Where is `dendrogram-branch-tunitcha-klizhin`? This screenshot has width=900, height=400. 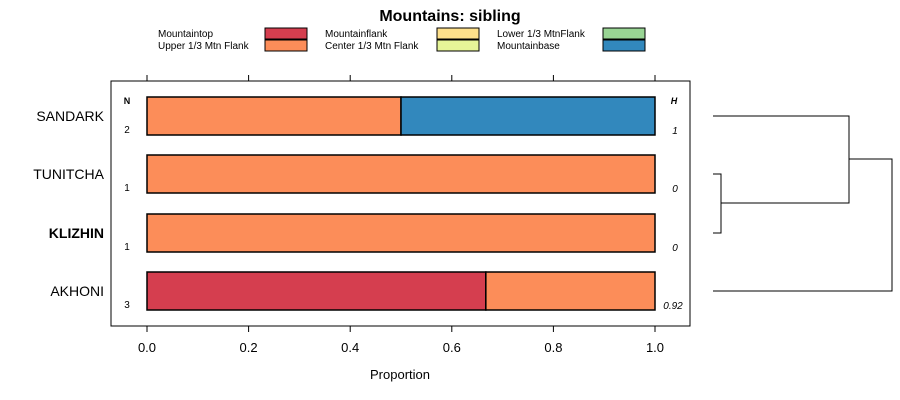
dendrogram-branch-tunitcha-klizhin is located at coordinates (717, 203).